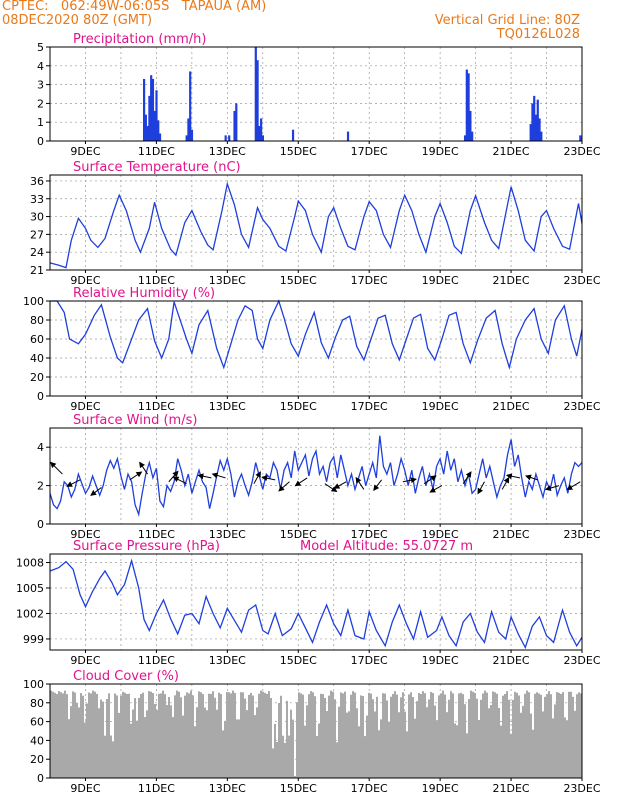 The height and width of the screenshot is (800, 618). What do you see at coordinates (37, 722) in the screenshot?
I see `y-tick-label: 60` at bounding box center [37, 722].